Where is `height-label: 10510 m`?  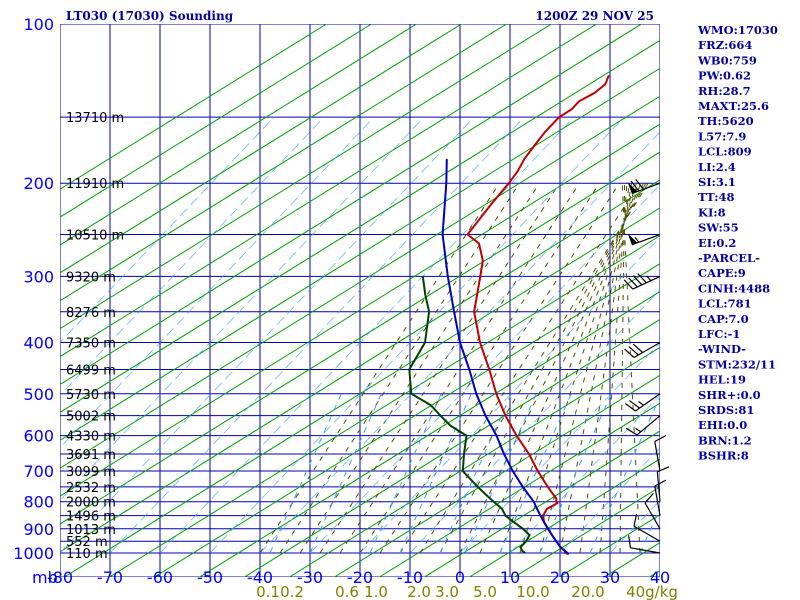
height-label: 10510 m is located at coordinates (95, 236).